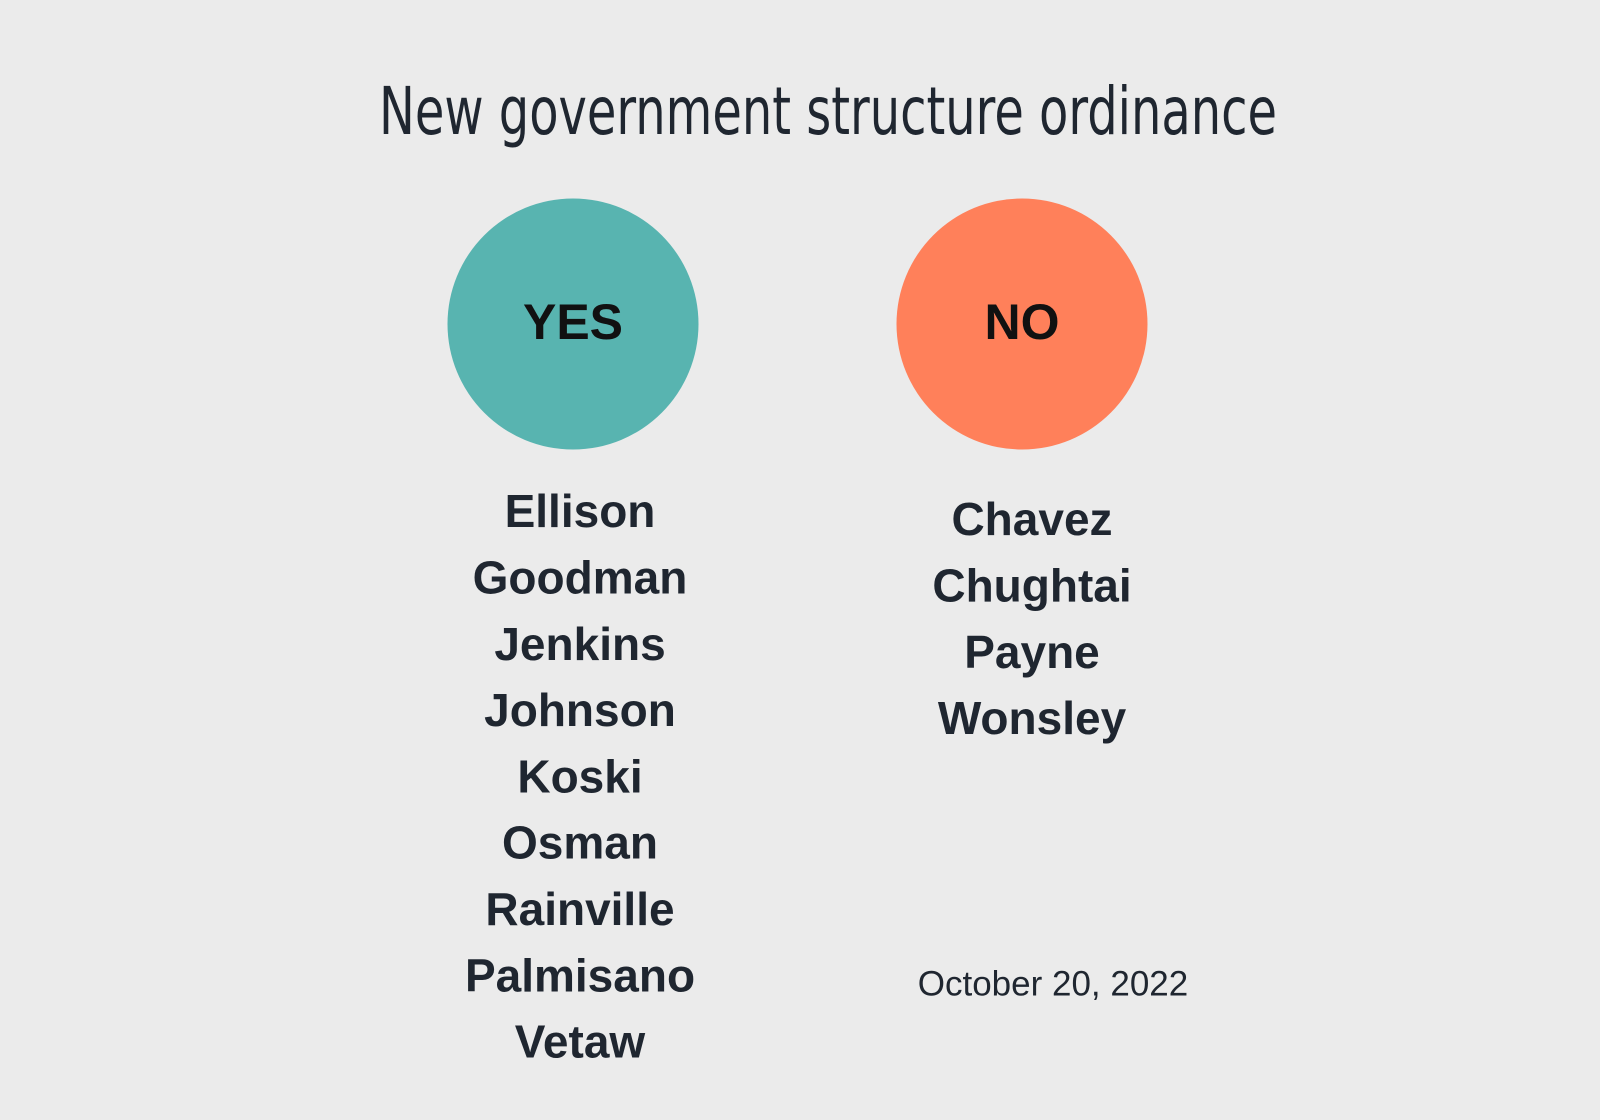  I want to click on no-name: Wonsley, so click(1032, 718).